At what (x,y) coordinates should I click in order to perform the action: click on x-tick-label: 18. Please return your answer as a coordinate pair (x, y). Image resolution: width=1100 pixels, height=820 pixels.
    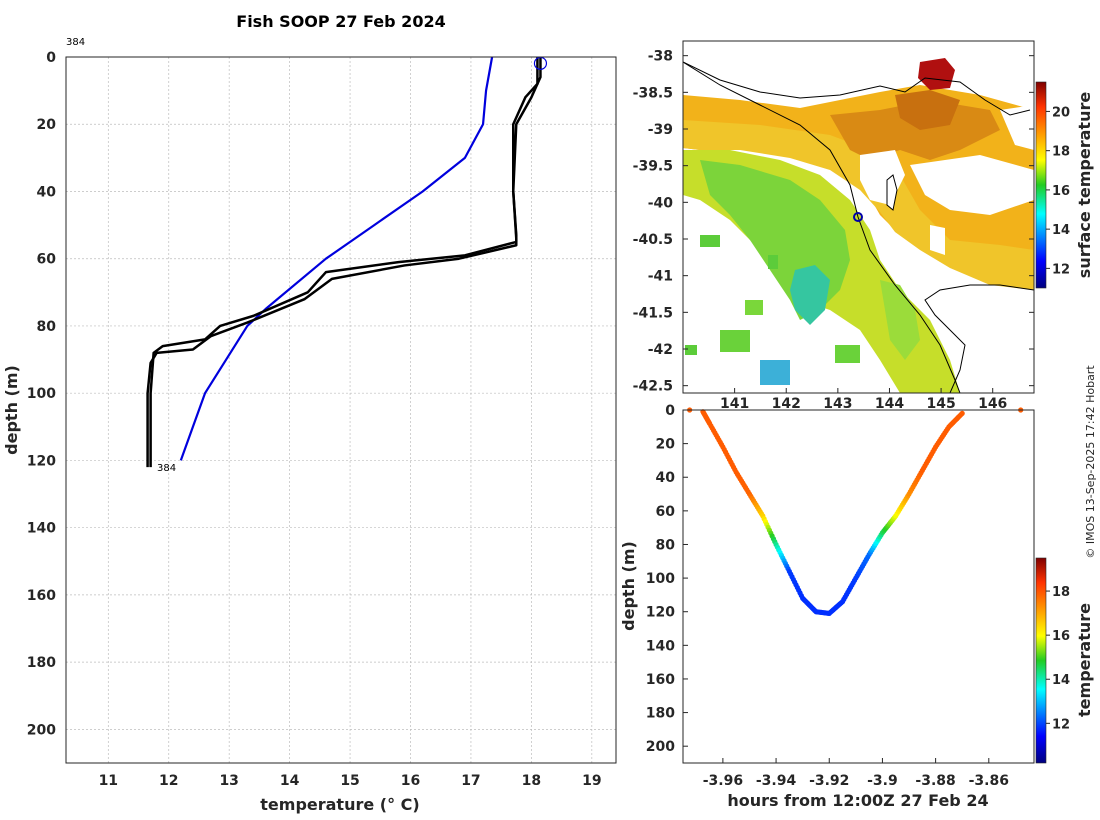
    Looking at the image, I should click on (531, 781).